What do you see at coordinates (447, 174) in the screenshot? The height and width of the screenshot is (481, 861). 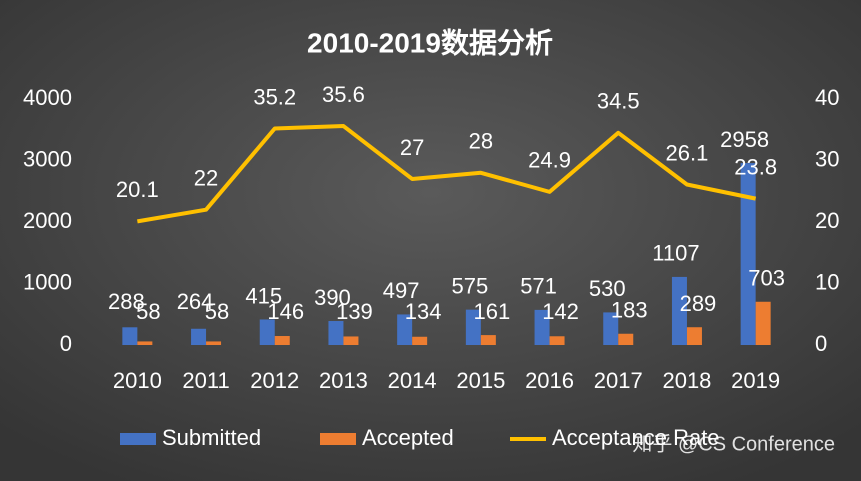 I see `line` at bounding box center [447, 174].